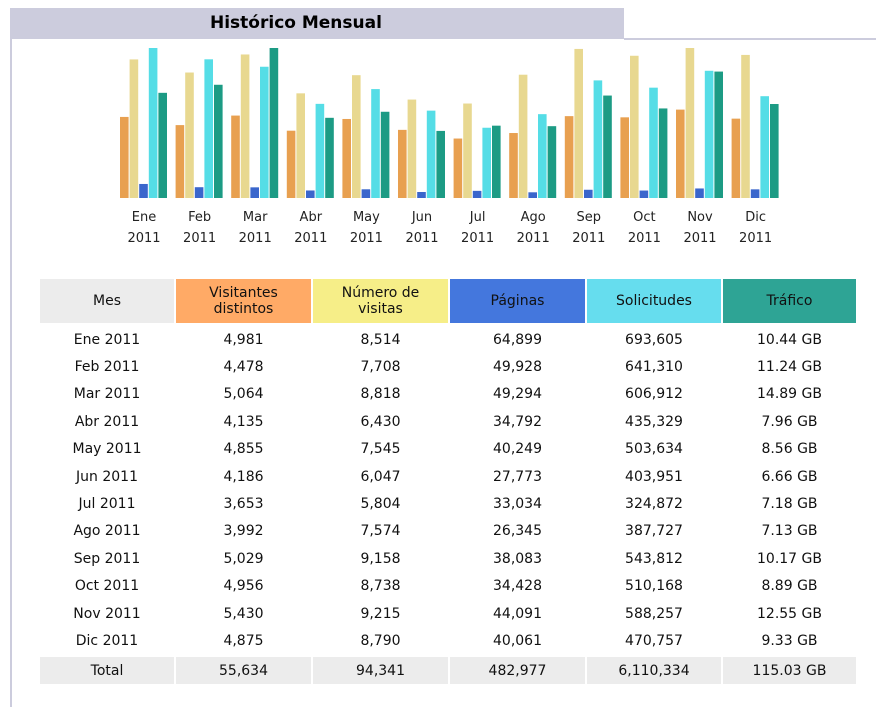 The image size is (876, 707). What do you see at coordinates (380, 449) in the screenshot?
I see `table-cell: 7,545` at bounding box center [380, 449].